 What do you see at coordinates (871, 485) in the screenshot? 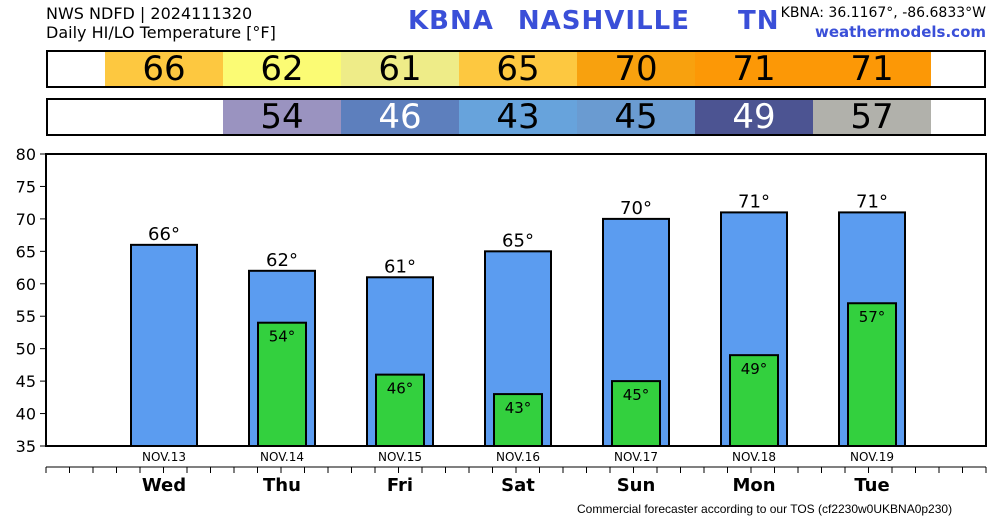
I see `x-day-label: Tue` at bounding box center [871, 485].